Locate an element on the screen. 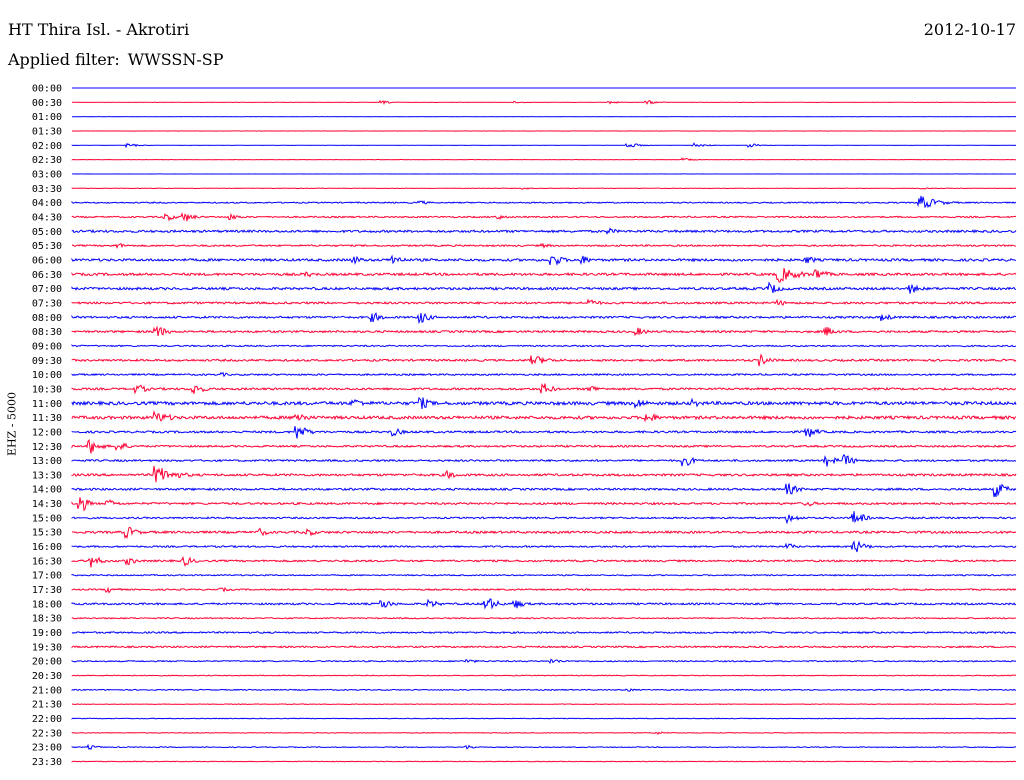 The image size is (1024, 780). filter-label: Applied filter: is located at coordinates (64, 59).